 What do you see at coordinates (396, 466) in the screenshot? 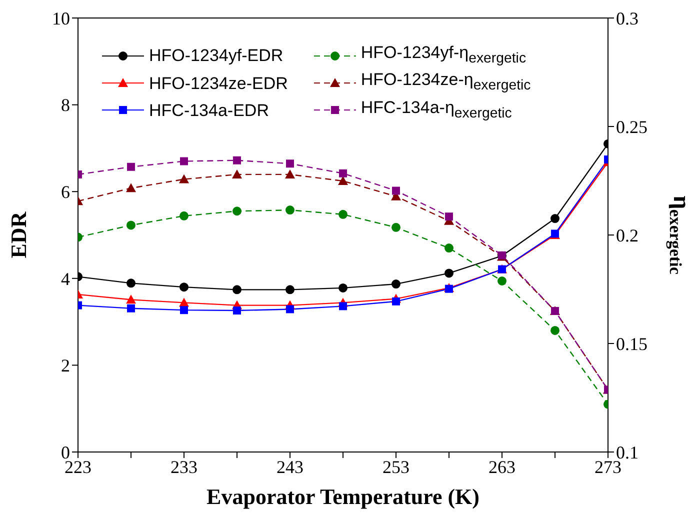
I see `x-tick-label: 253` at bounding box center [396, 466].